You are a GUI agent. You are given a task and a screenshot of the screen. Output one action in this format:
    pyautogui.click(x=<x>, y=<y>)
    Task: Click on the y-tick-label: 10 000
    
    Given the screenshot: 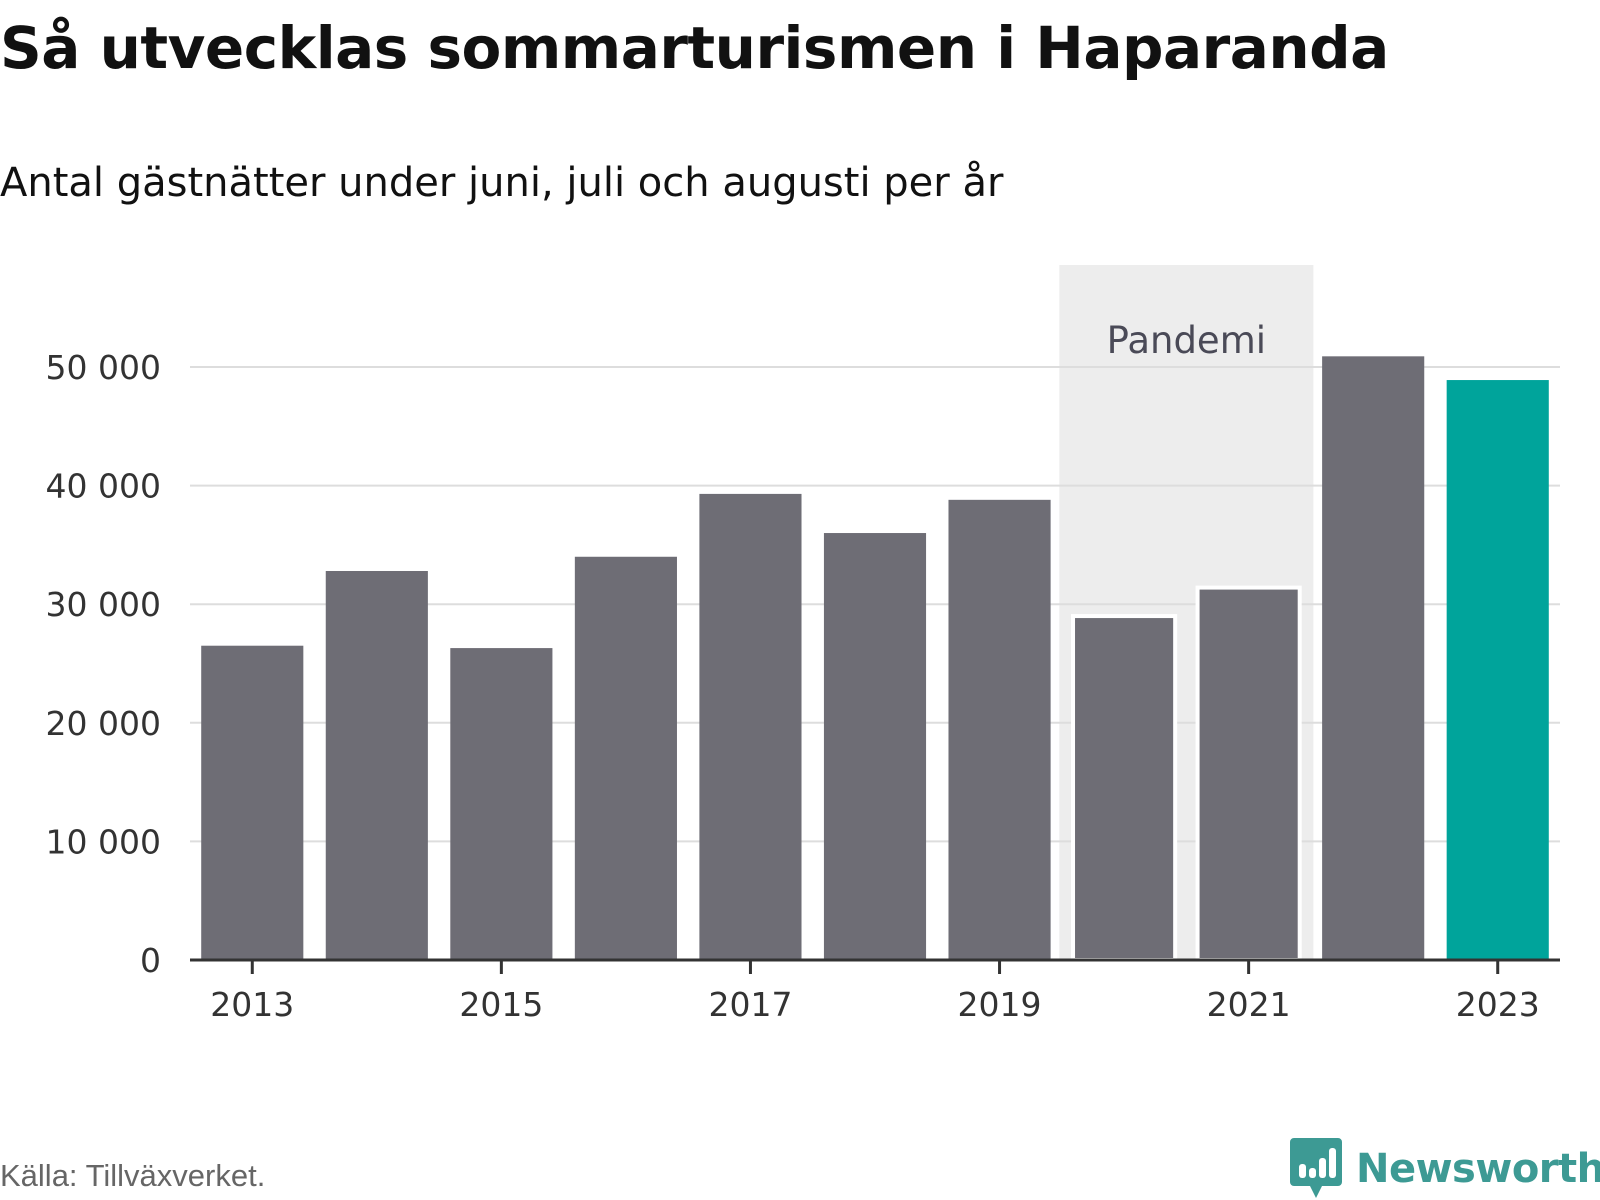 What is the action you would take?
    pyautogui.click(x=103, y=841)
    